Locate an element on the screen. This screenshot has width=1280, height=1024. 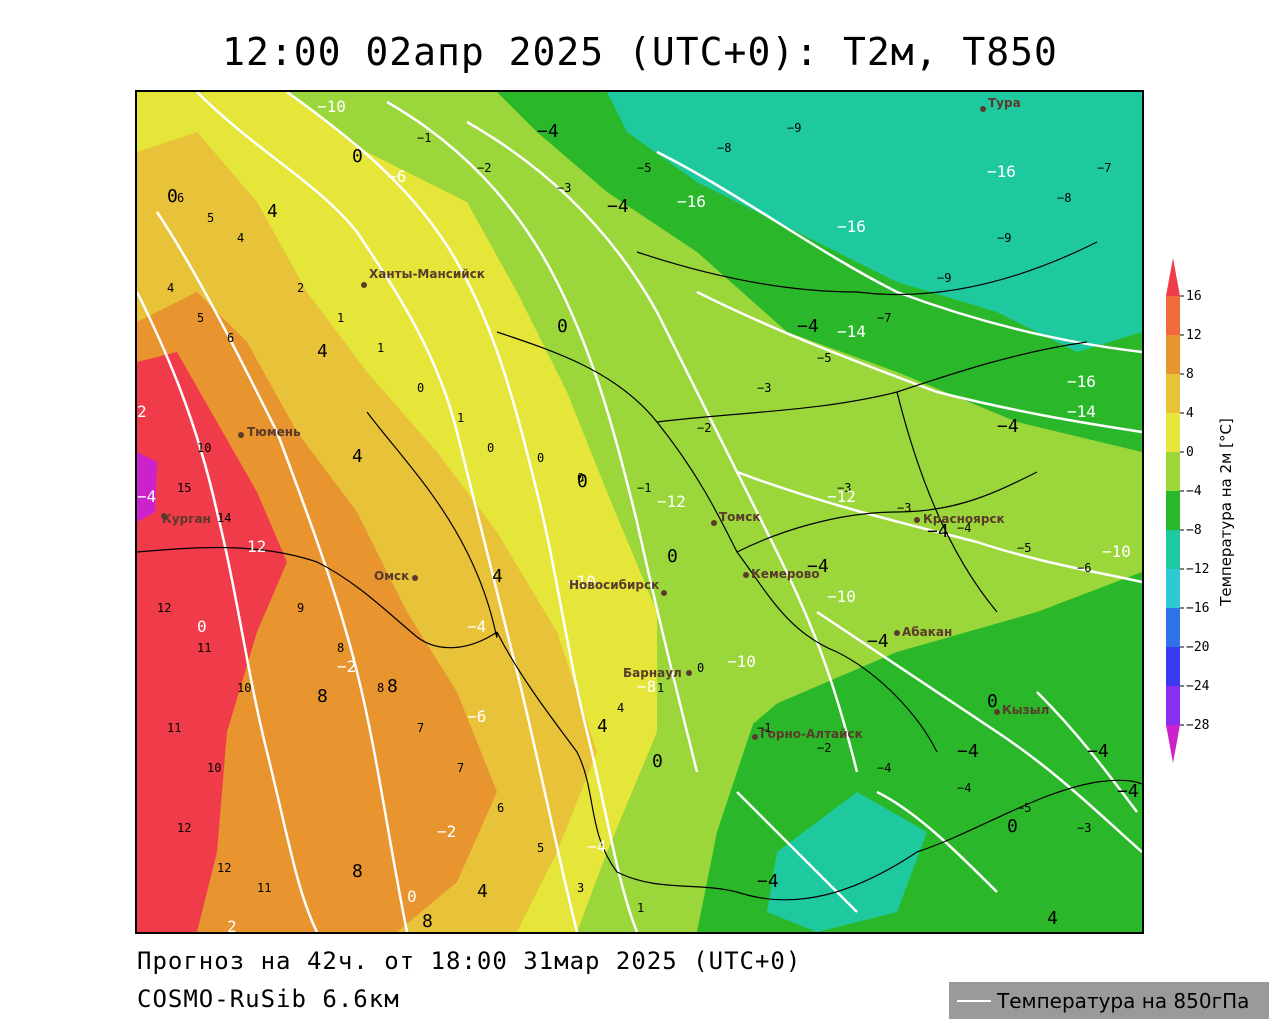
svg-text: −16 is located at coordinates (1081, 381).